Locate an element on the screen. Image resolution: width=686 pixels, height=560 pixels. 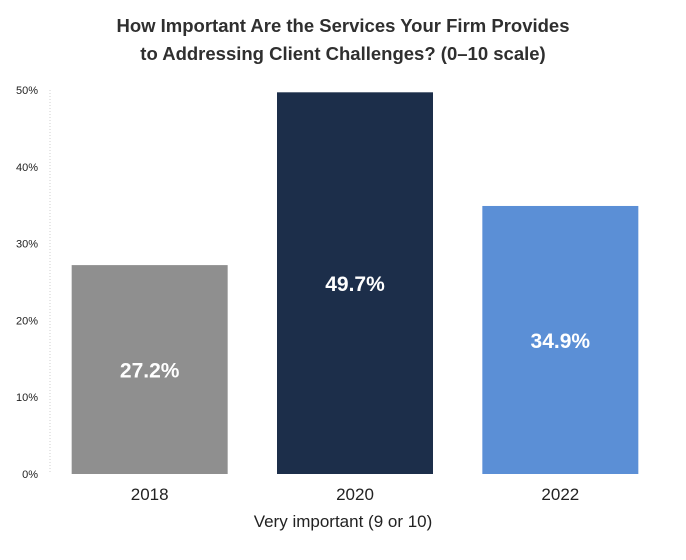
data-label-2018: 27.2% is located at coordinates (150, 371).